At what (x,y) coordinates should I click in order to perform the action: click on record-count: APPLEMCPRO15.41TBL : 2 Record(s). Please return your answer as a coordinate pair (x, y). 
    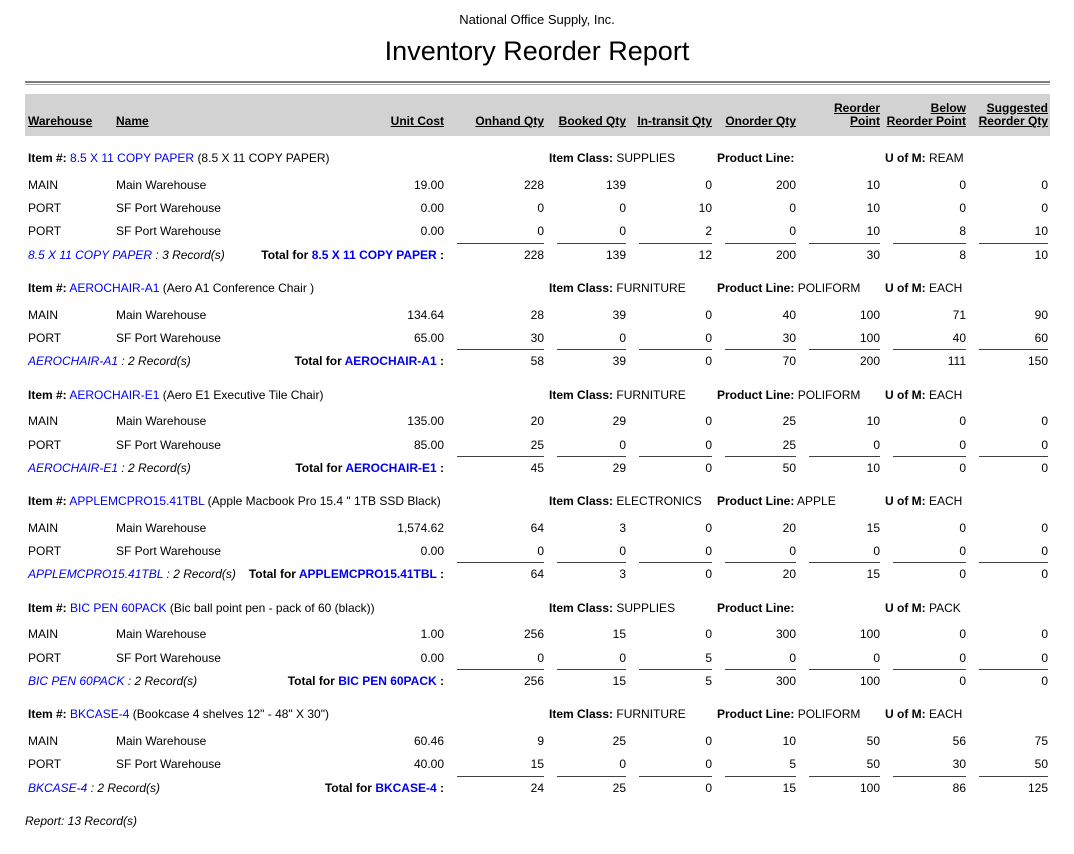
    Looking at the image, I should click on (132, 574).